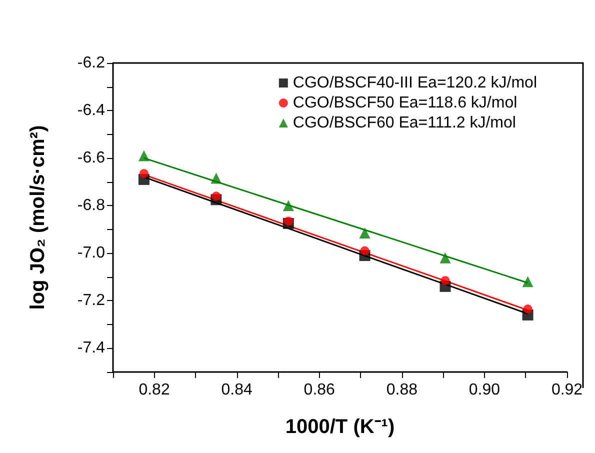 This screenshot has width=595, height=453. I want to click on x-axis-title: 1000/T (K⁻¹), so click(340, 427).